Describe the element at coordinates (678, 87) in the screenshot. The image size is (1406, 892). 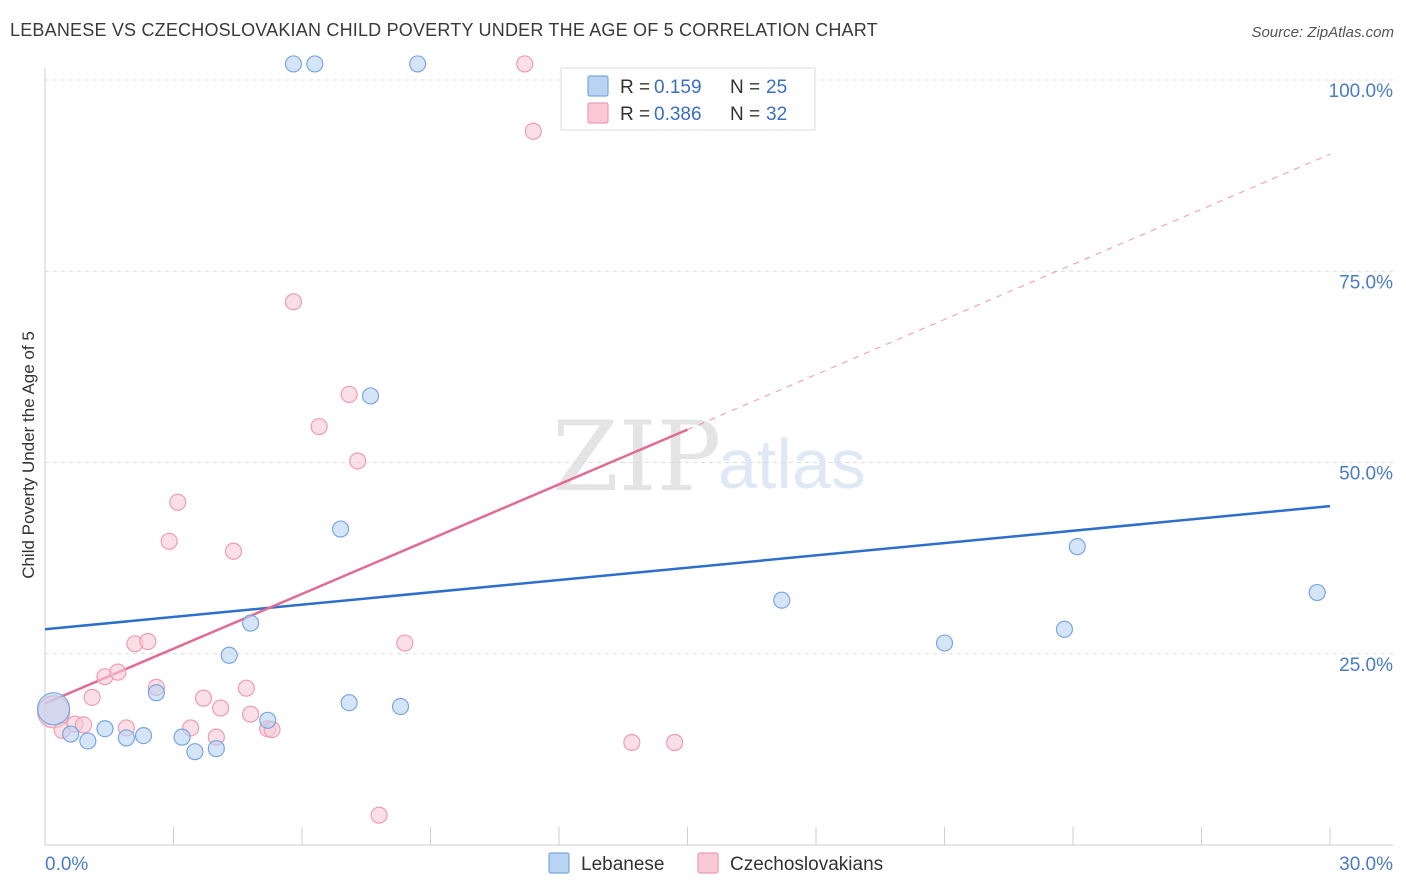
I see `legend-r-value-1: 0.159` at that location.